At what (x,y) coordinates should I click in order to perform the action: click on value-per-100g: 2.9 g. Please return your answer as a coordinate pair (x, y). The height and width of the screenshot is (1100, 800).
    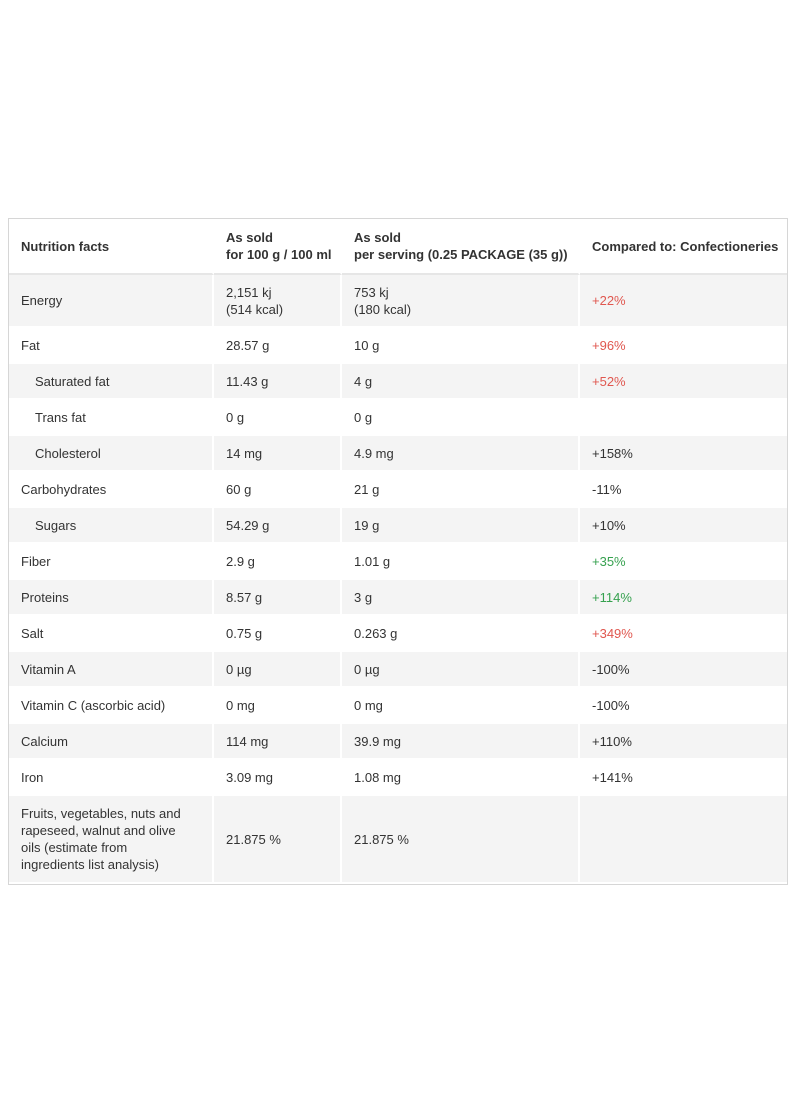
    Looking at the image, I should click on (278, 562).